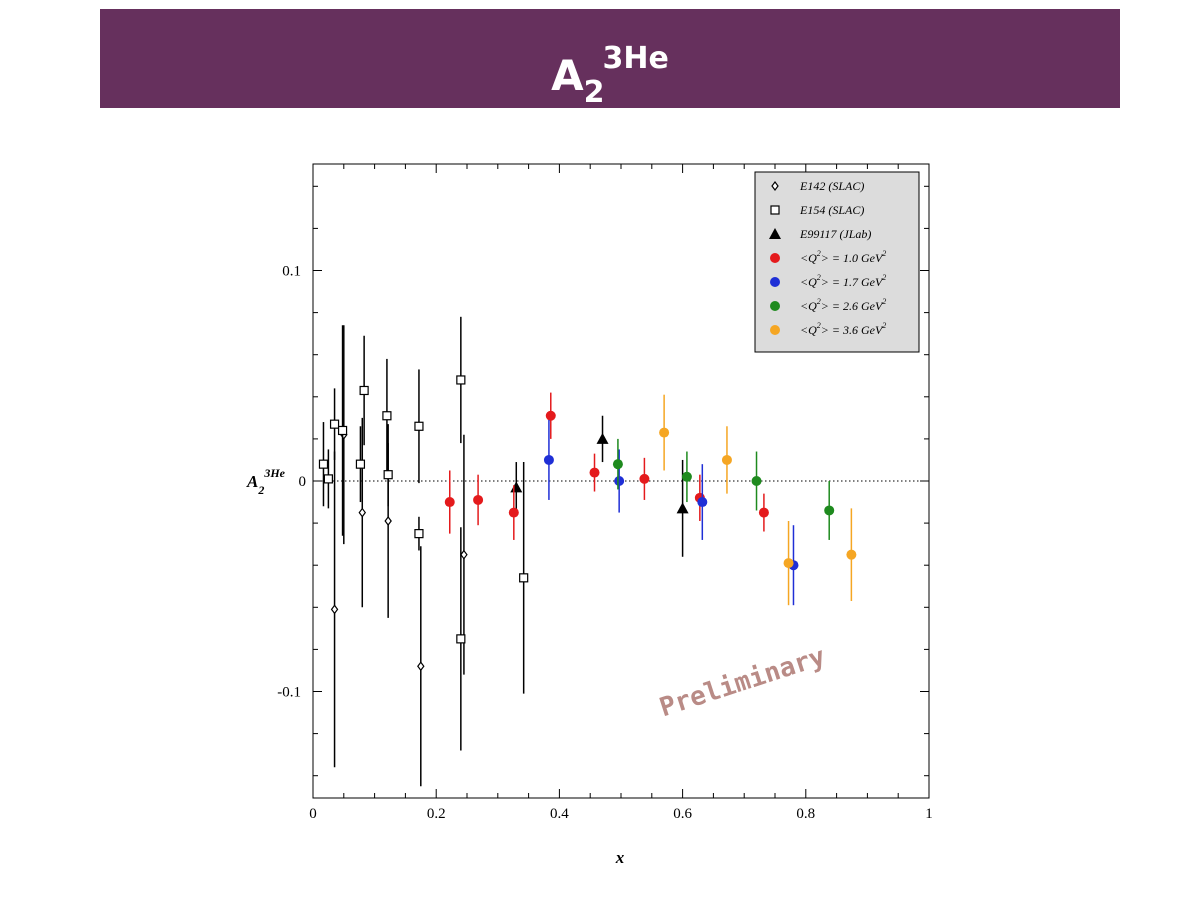 This screenshot has height=912, width=1200. What do you see at coordinates (635, 58) in the screenshot?
I see `title-superscript: 3He` at bounding box center [635, 58].